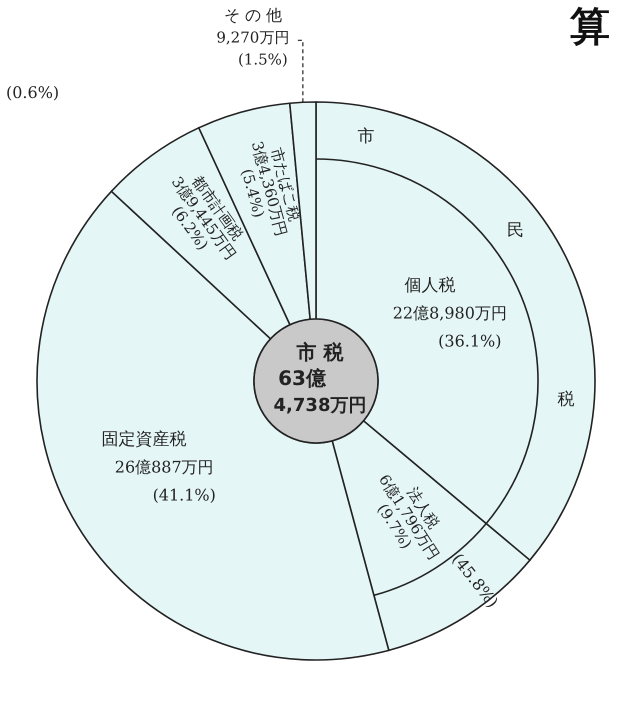  I want to click on text: 税, so click(565, 399).